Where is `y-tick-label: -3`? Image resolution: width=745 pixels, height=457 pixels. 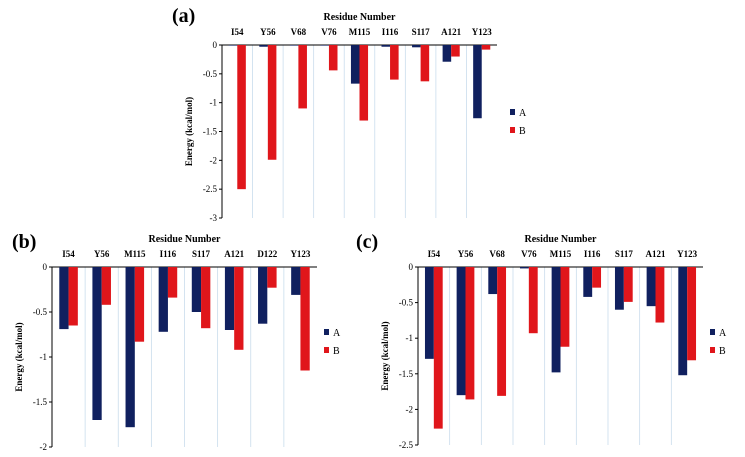 y-tick-label: -3 is located at coordinates (214, 218).